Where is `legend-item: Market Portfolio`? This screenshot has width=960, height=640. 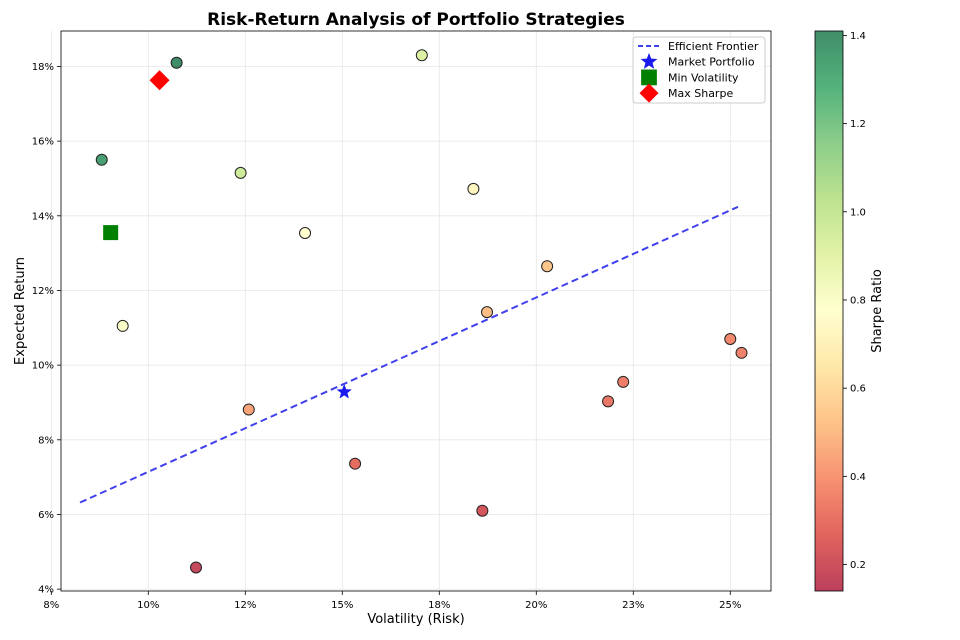
legend-item: Market Portfolio is located at coordinates (697, 60).